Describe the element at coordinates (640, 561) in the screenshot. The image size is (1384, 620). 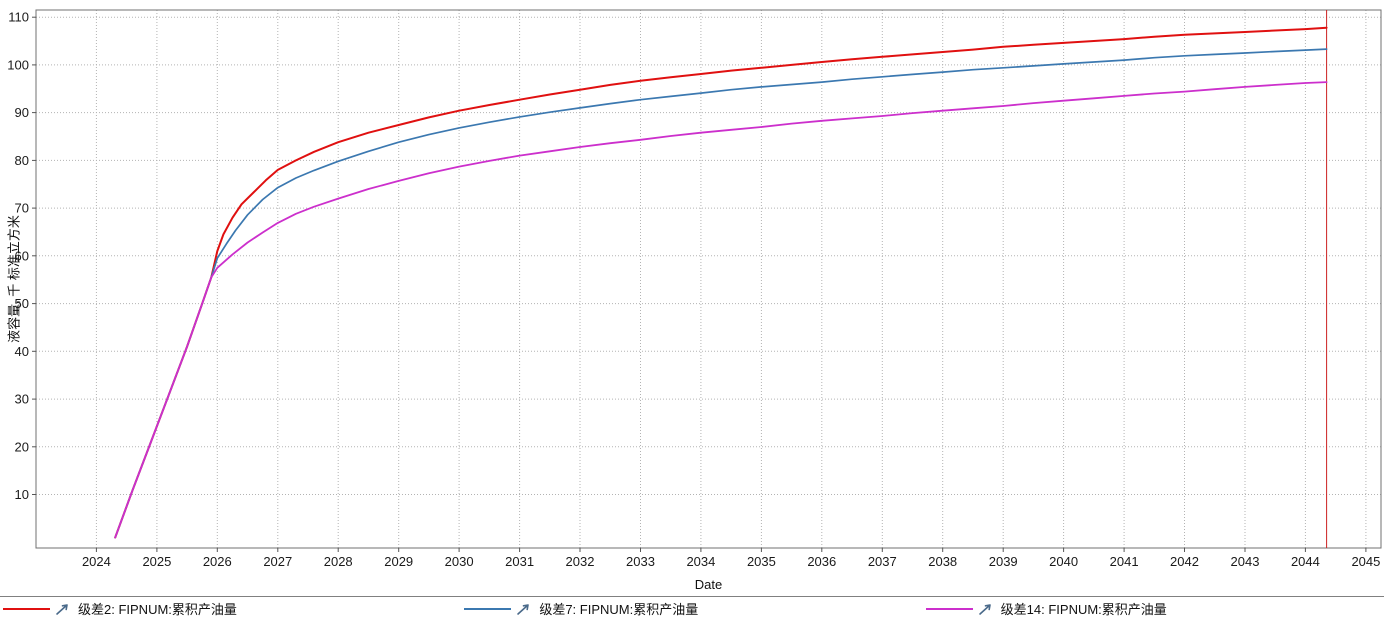
I see `x-tick-label: 2033` at that location.